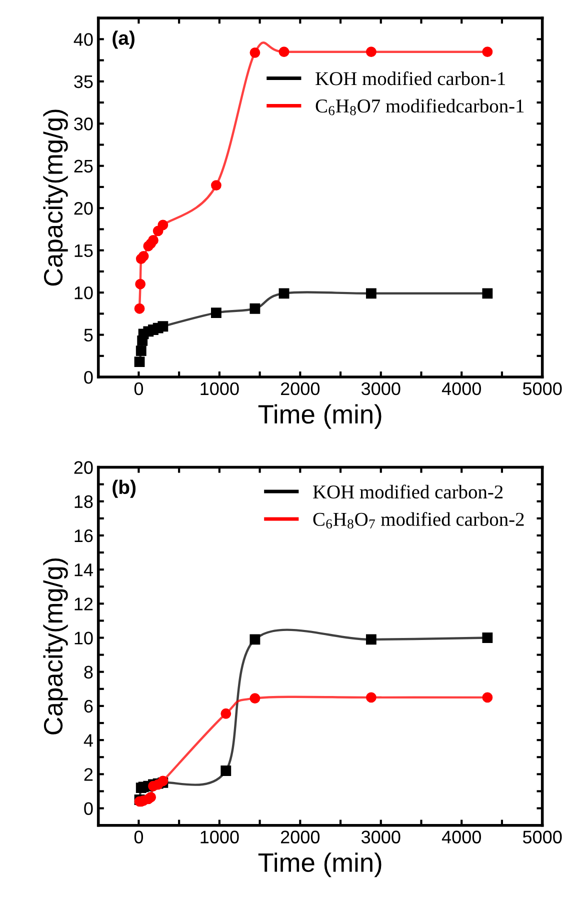 This screenshot has width=562, height=902. What do you see at coordinates (88, 672) in the screenshot?
I see `y-tick-label: 8` at bounding box center [88, 672].